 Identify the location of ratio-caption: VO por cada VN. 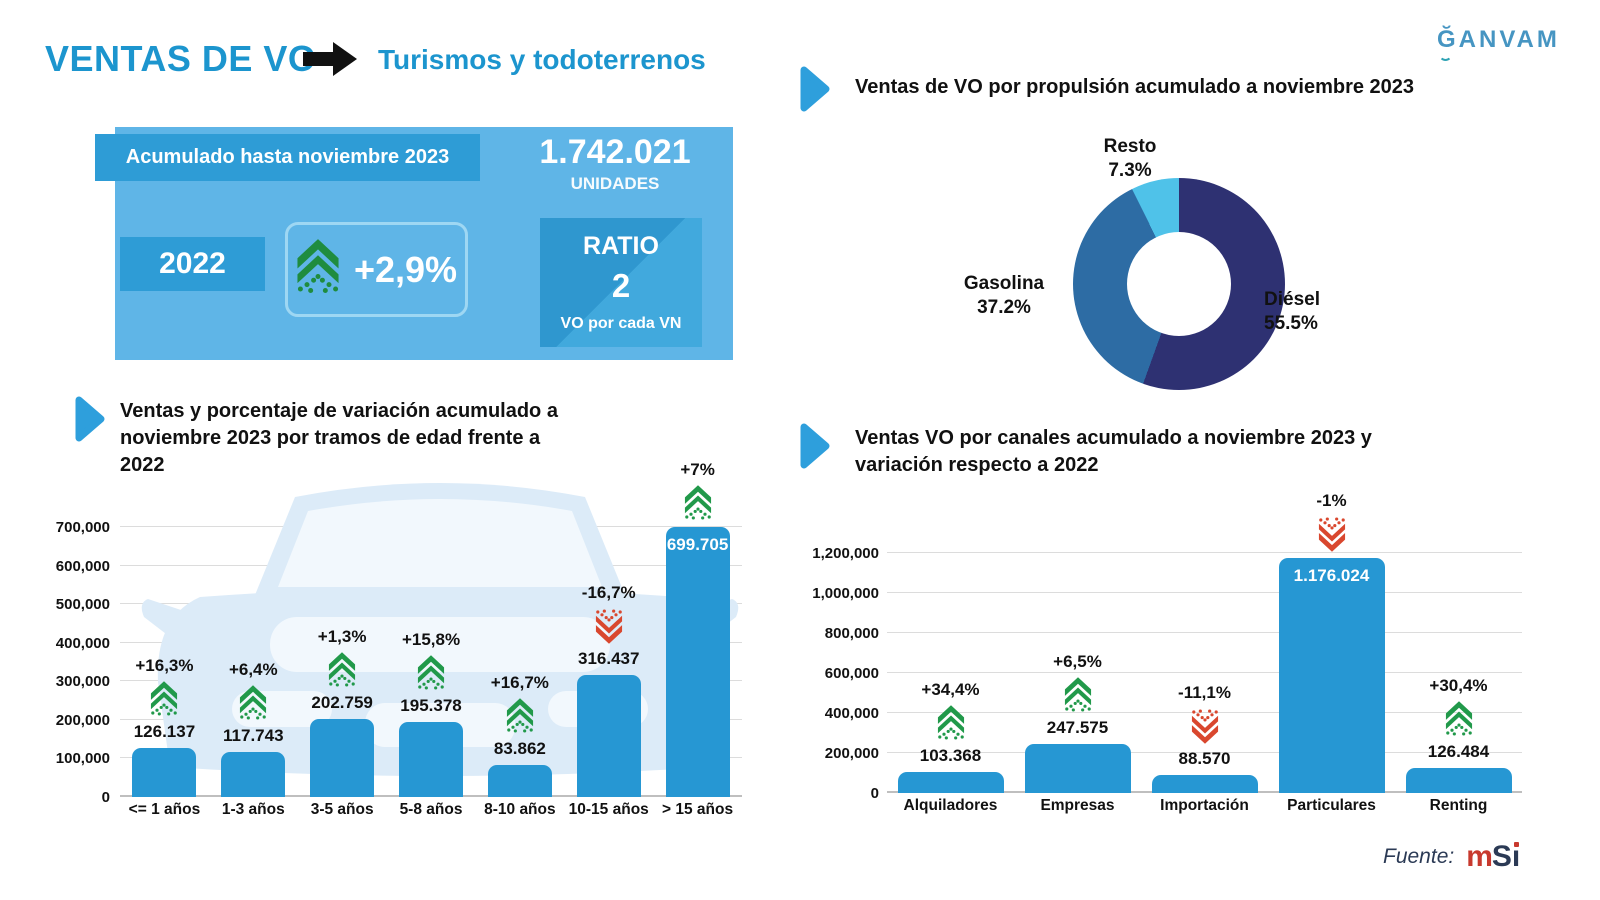
(621, 323).